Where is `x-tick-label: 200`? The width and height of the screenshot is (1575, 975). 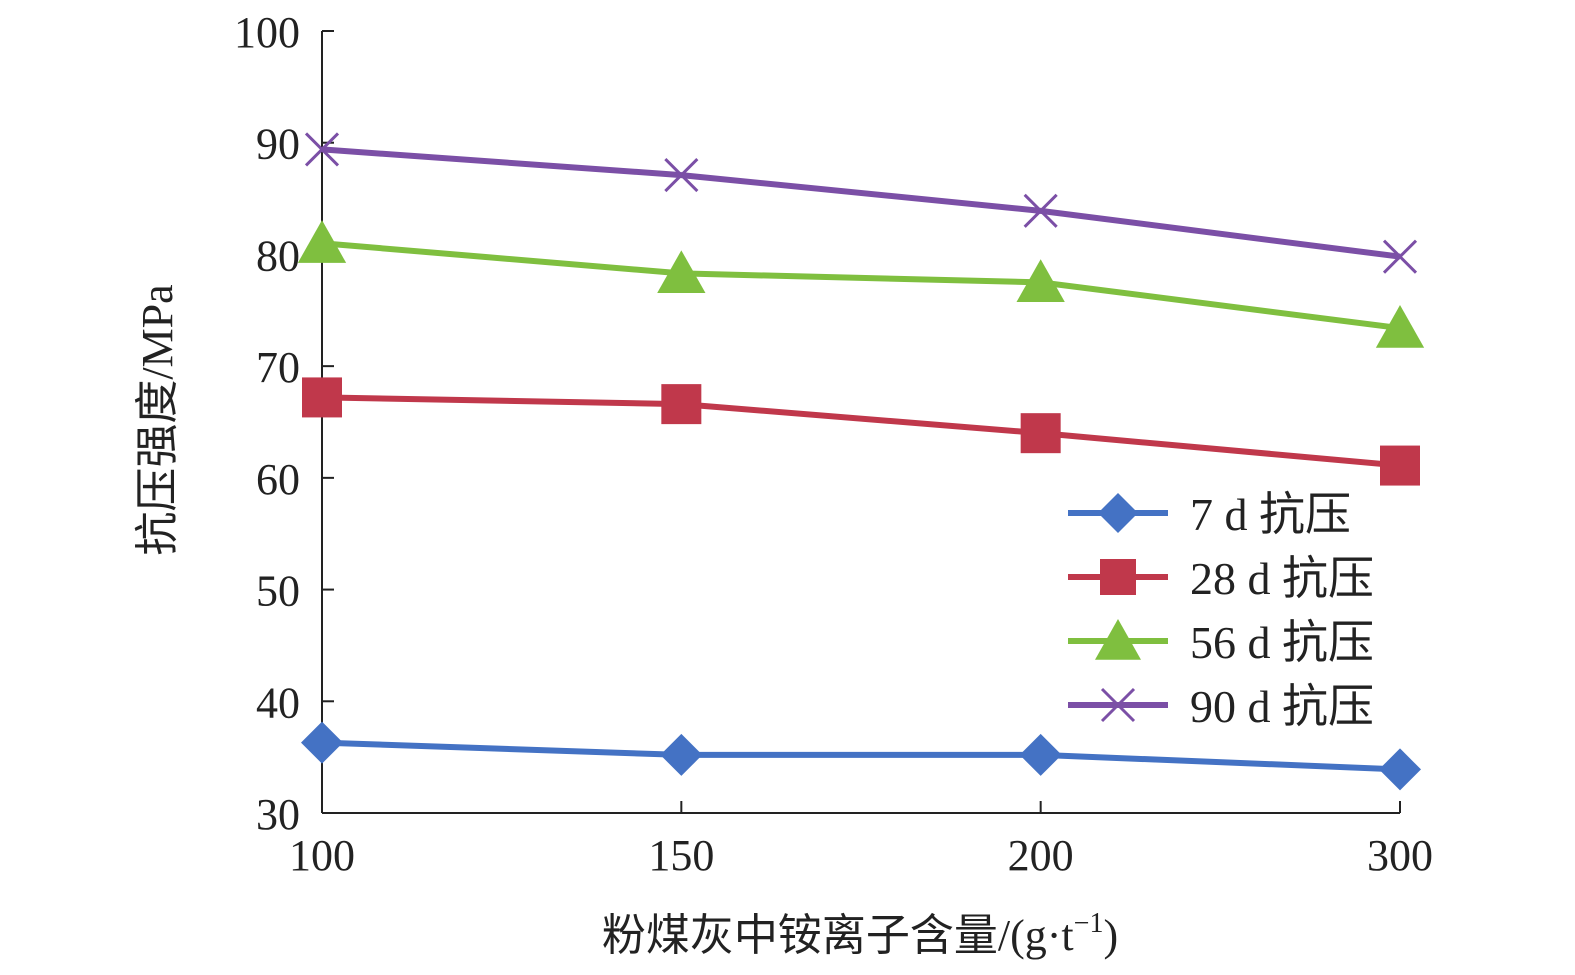 x-tick-label: 200 is located at coordinates (1041, 855).